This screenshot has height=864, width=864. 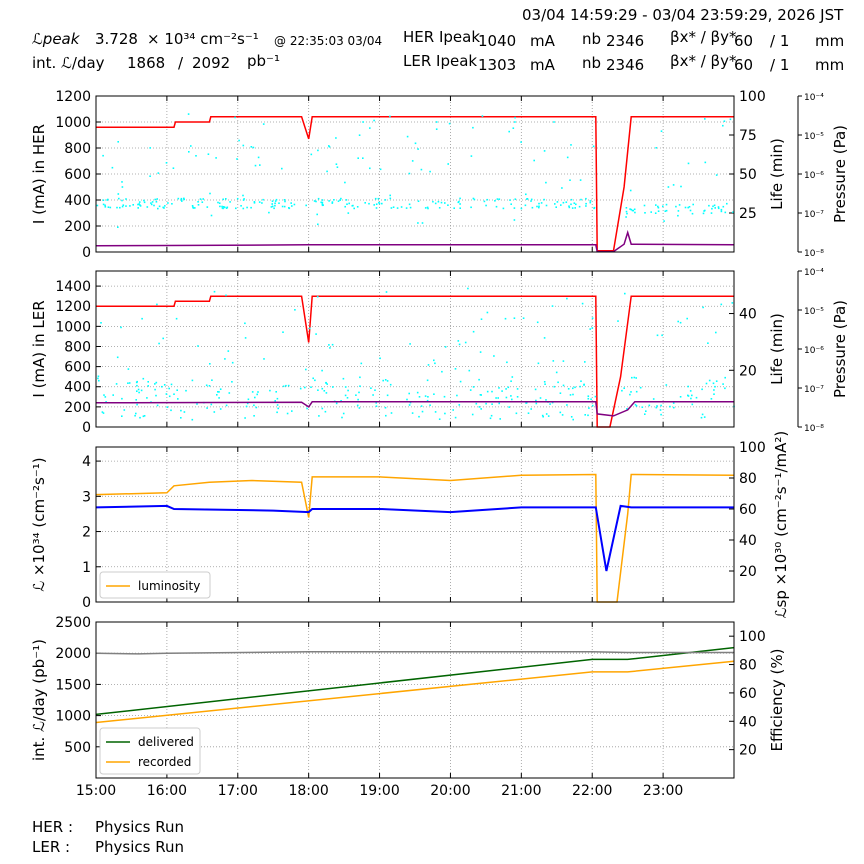 What do you see at coordinates (77, 175) in the screenshot?
I see `y-tick-label: 600` at bounding box center [77, 175].